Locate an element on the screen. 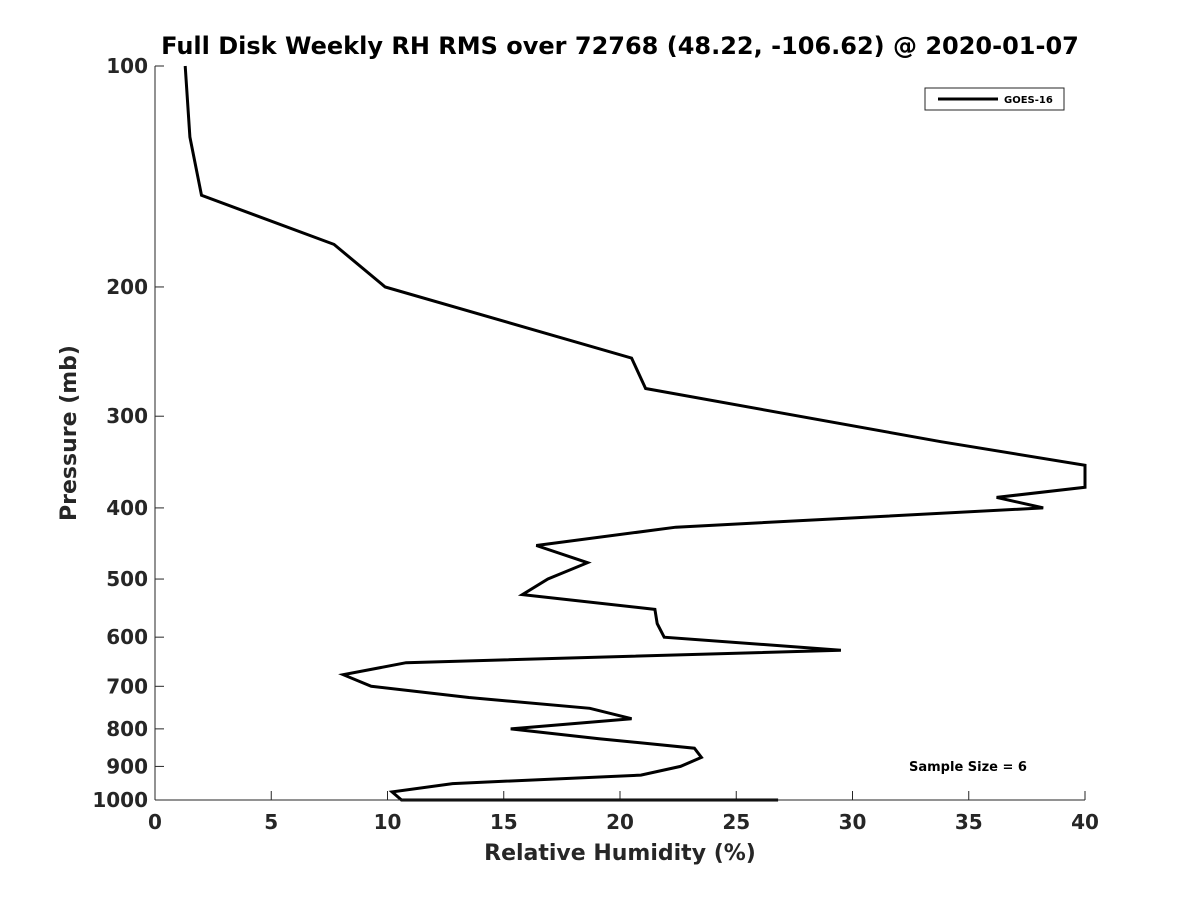 The width and height of the screenshot is (1200, 900). x-tick-label: 5 is located at coordinates (271, 822).